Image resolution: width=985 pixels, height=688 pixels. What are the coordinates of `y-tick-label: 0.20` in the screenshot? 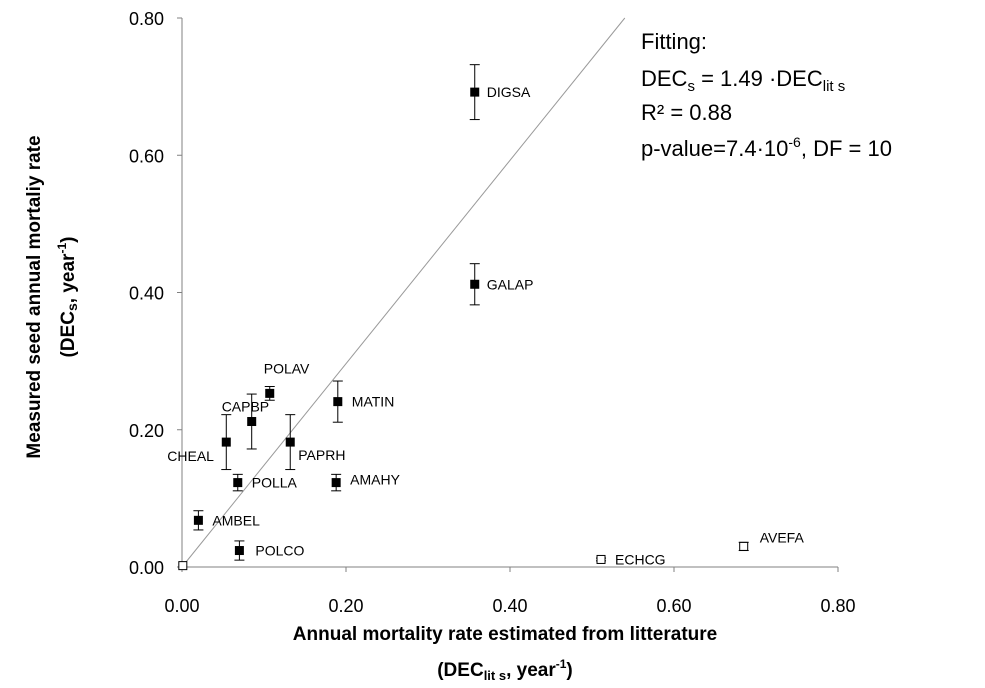 It's located at (146, 431).